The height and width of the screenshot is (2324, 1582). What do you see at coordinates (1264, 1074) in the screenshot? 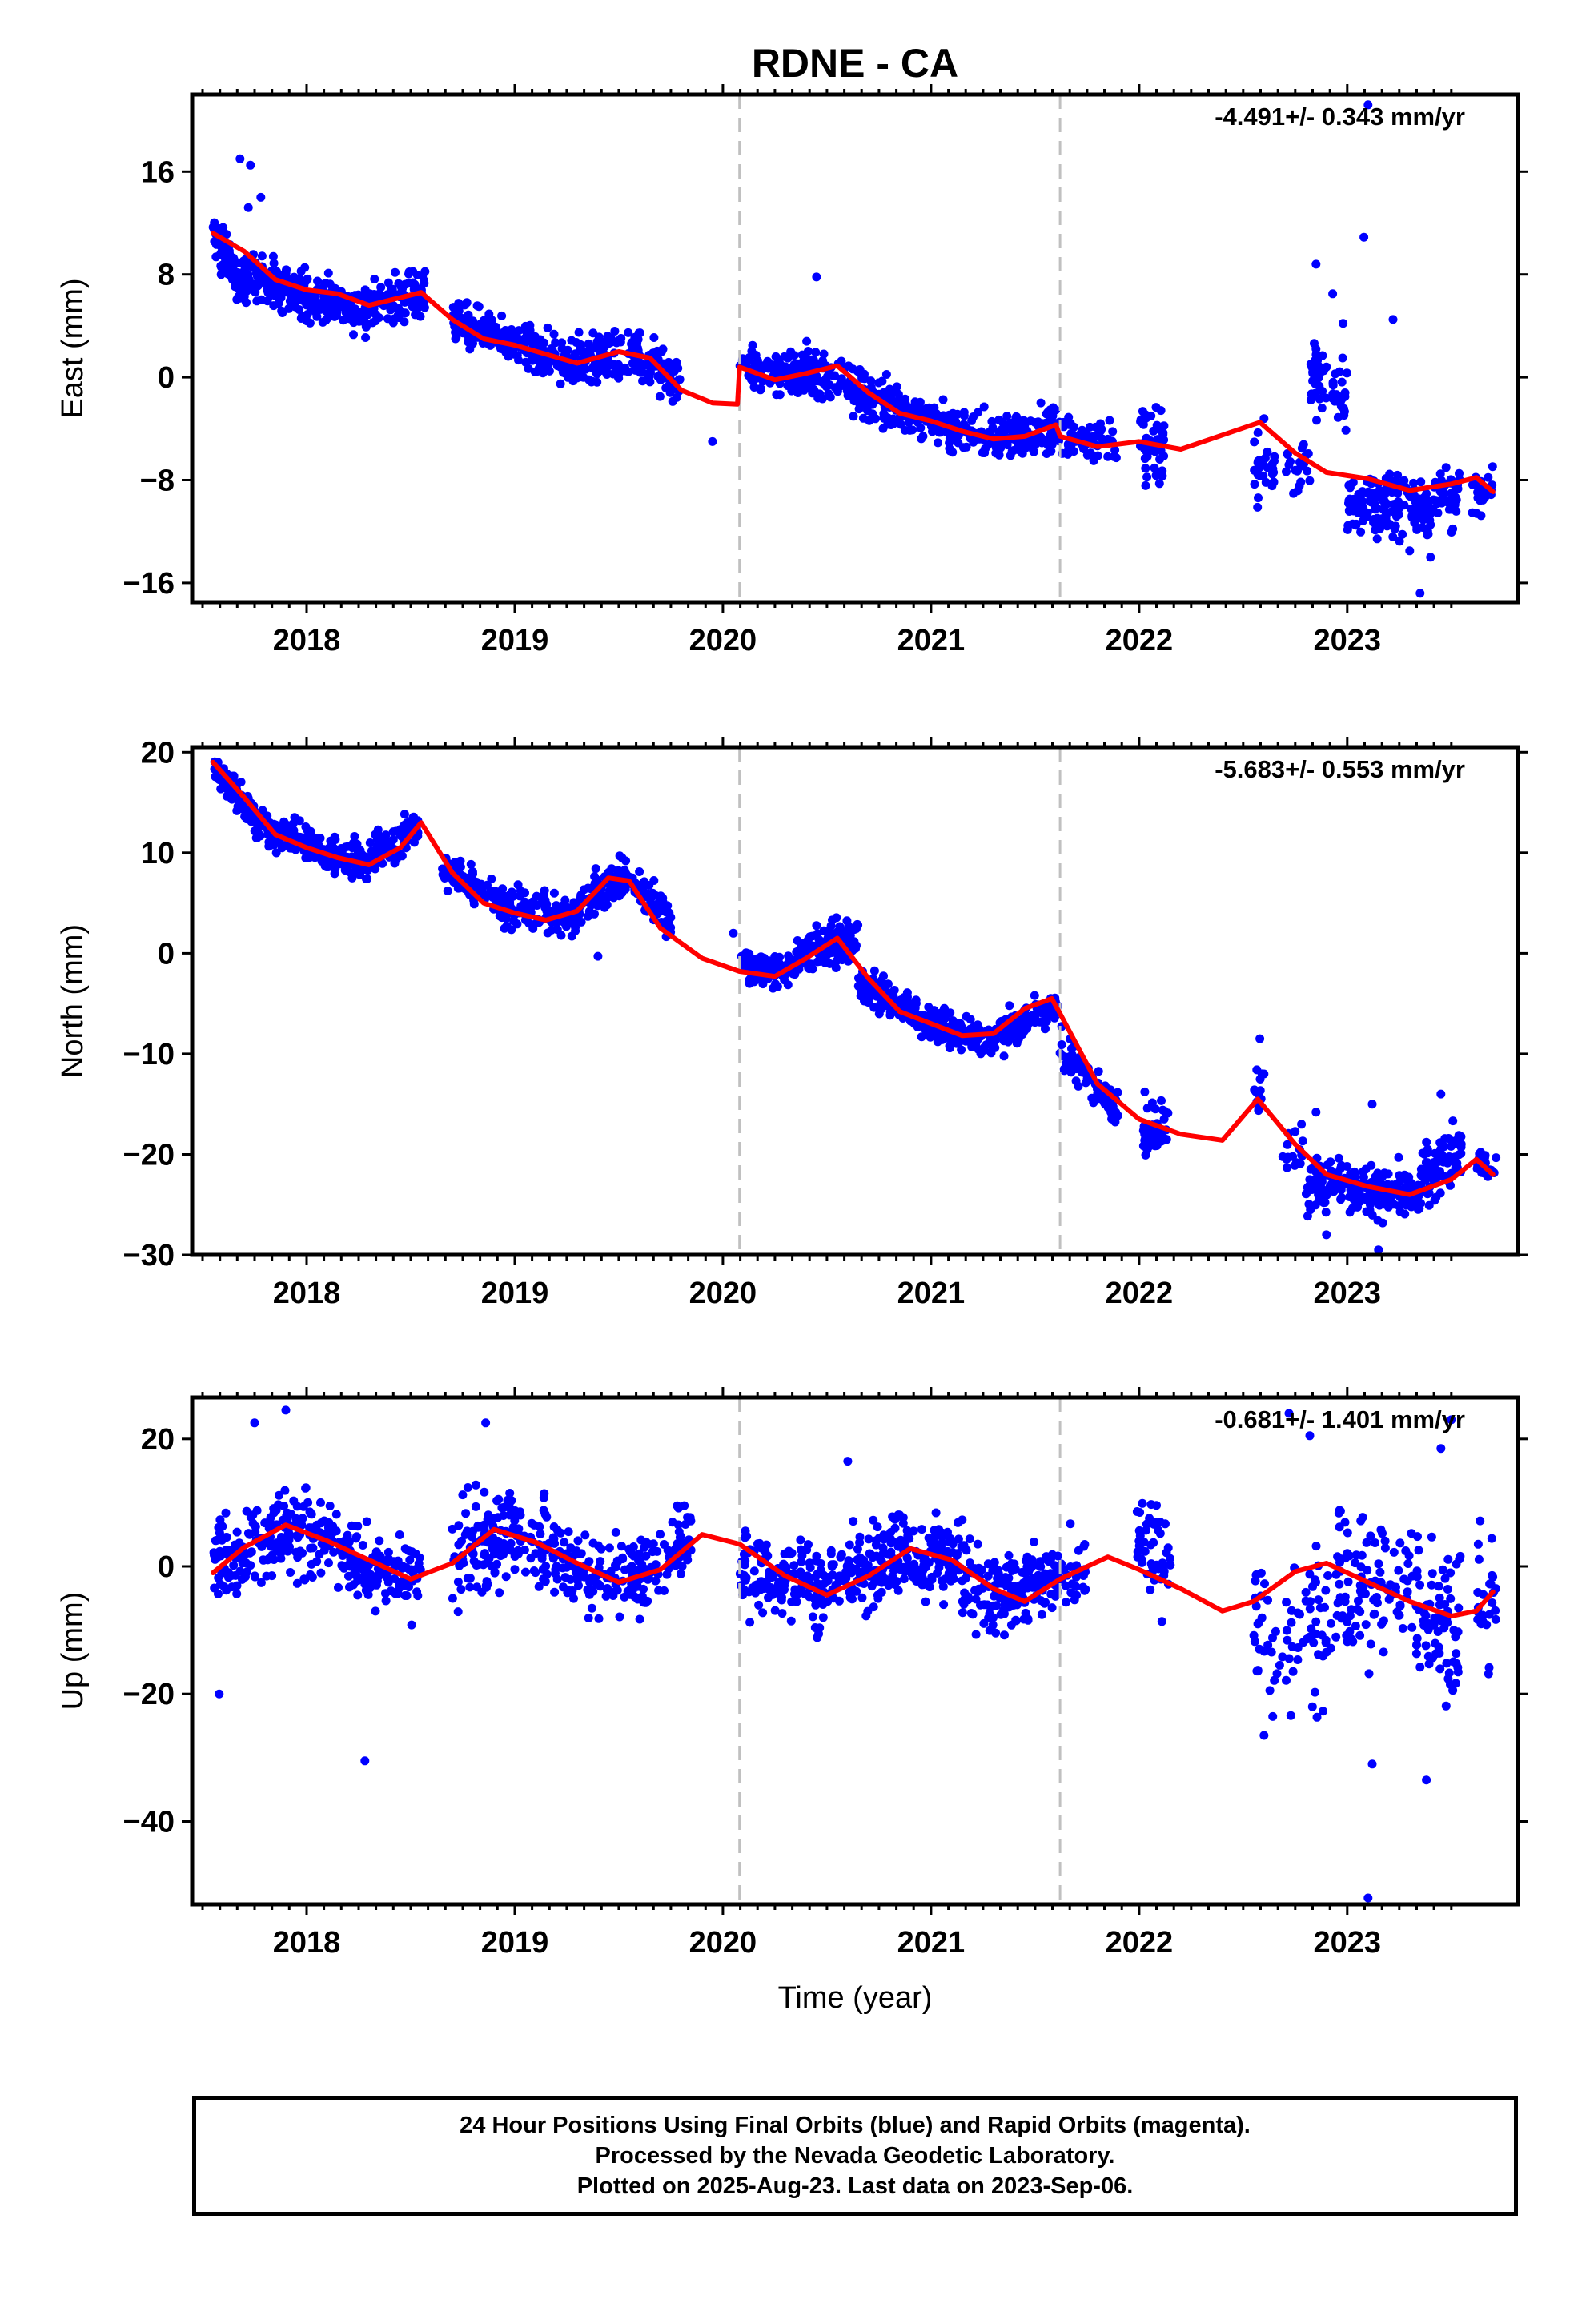
I see `north-point-1903` at bounding box center [1264, 1074].